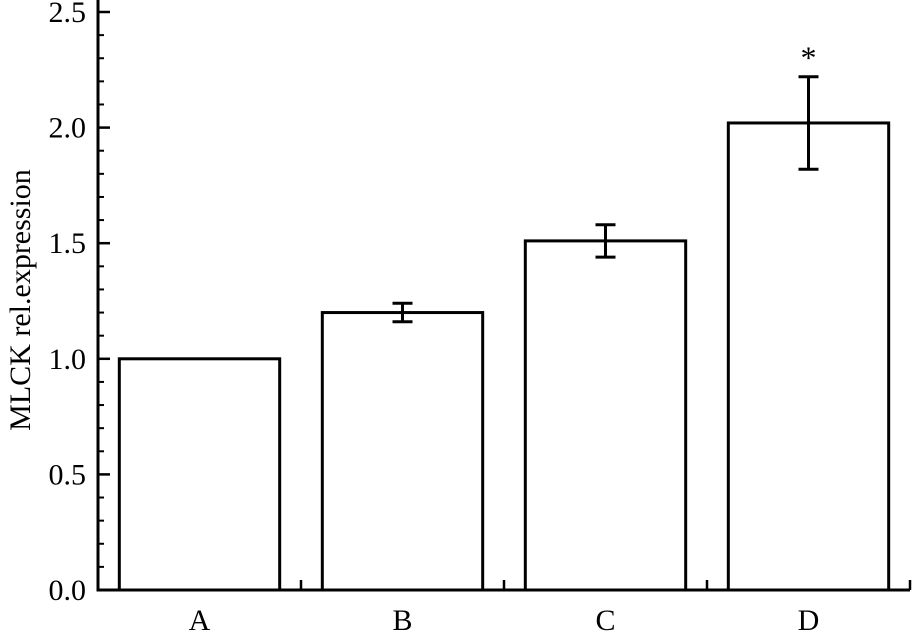  Describe the element at coordinates (68, 128) in the screenshot. I see `y-tick-label: 2.0` at that location.